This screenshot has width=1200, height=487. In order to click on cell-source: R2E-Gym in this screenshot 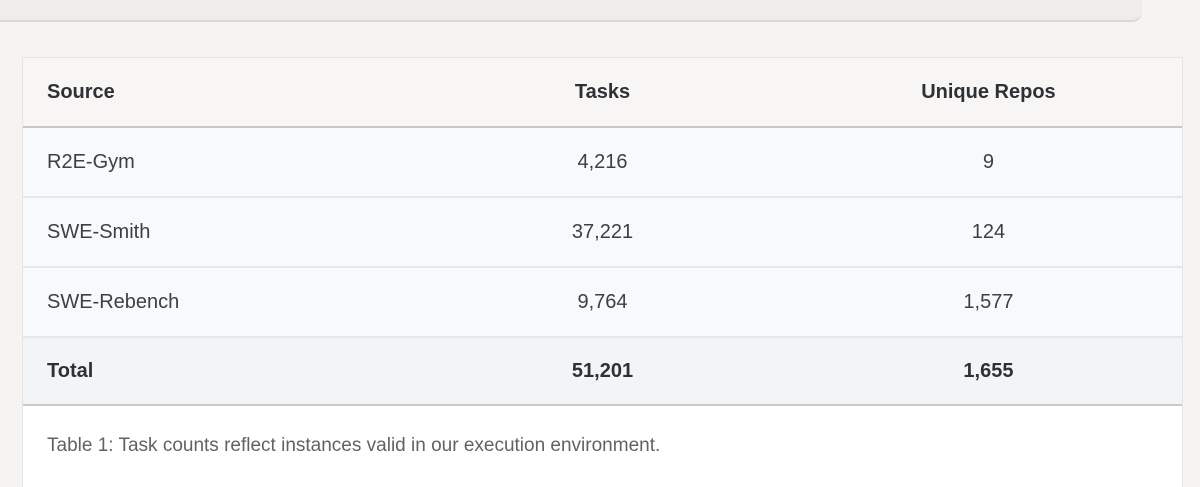, I will do `click(217, 162)`.